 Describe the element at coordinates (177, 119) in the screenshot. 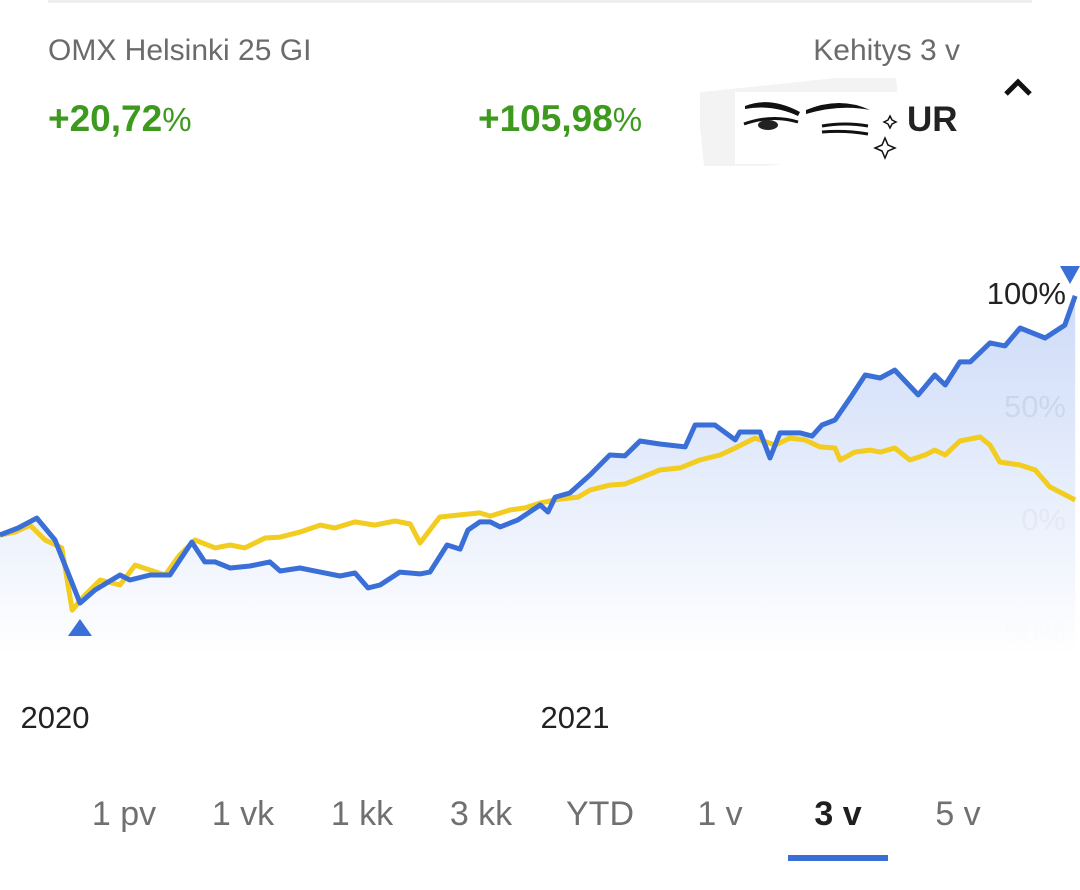

I see `index-change-percent: %` at that location.